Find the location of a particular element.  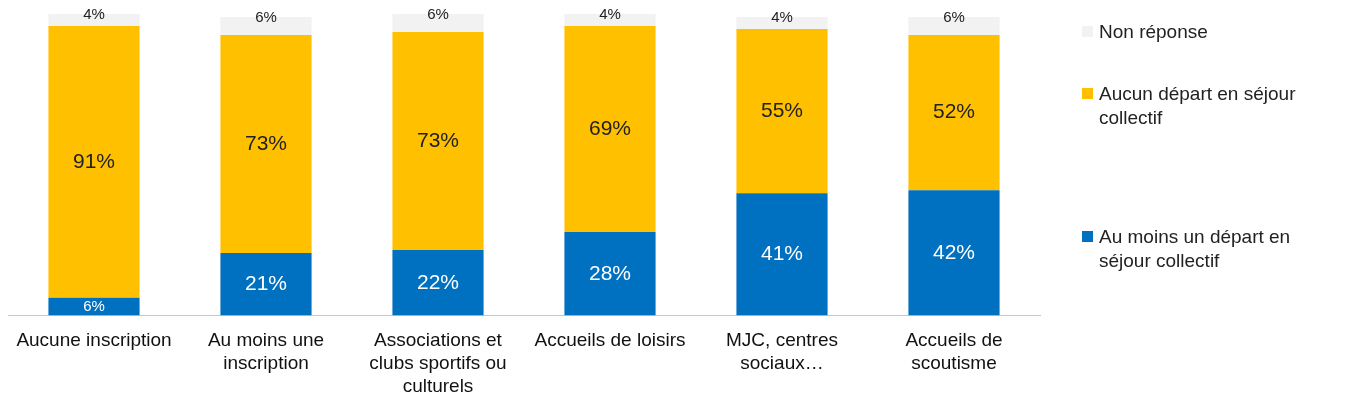

legend-label: Aucun départ en séjour collectif is located at coordinates (1198, 106).